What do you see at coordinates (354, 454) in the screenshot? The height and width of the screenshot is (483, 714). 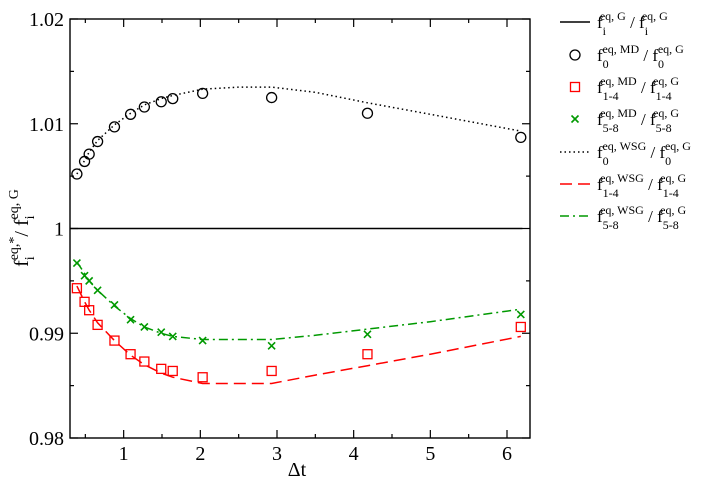 I see `x-tick-label: 4` at bounding box center [354, 454].